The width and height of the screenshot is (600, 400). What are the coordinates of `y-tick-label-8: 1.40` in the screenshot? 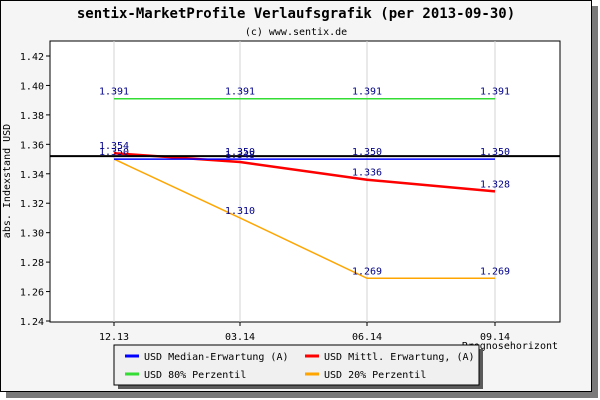 It's located at (32, 86).